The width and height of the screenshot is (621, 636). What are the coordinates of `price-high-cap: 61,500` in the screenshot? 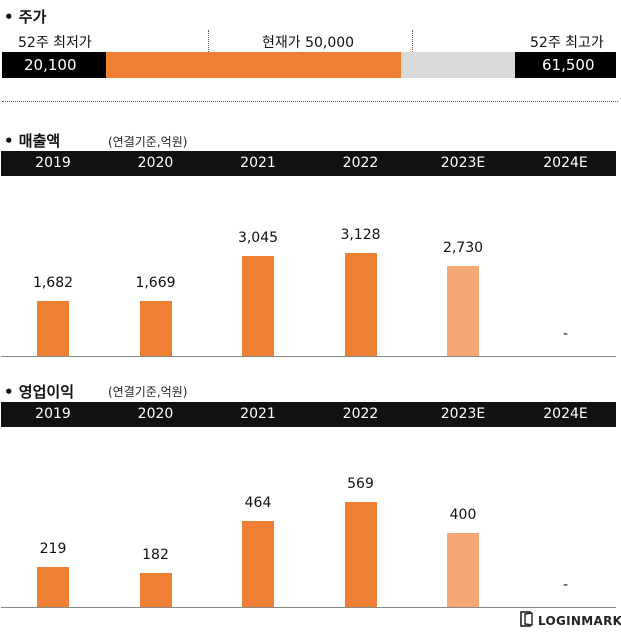 It's located at (565, 65).